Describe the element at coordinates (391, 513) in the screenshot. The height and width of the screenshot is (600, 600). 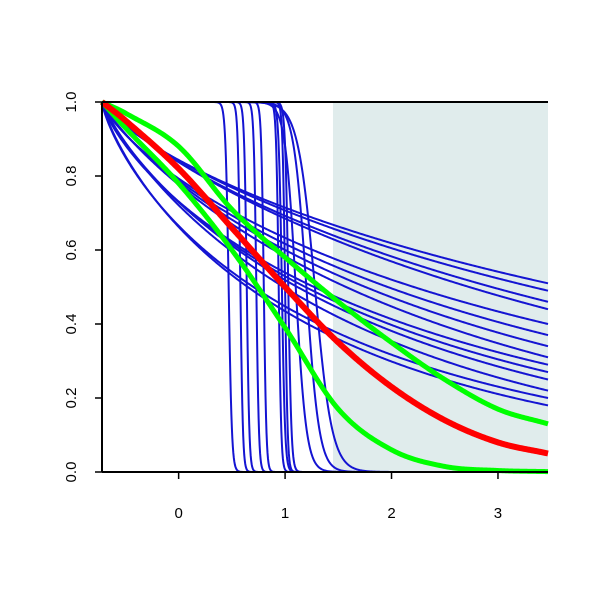
I see `x-tick-label: 2` at that location.